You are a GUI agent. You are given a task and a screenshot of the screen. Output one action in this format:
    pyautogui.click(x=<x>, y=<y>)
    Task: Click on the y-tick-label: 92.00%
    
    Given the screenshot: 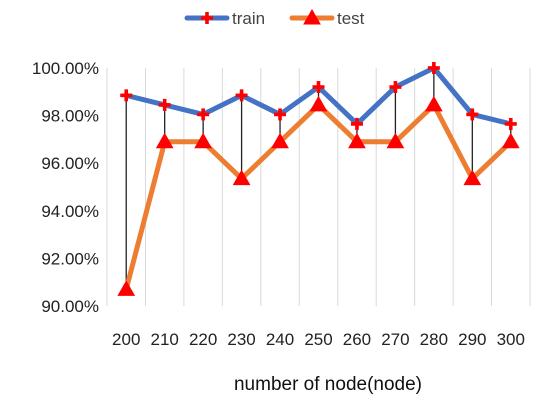 What is the action you would take?
    pyautogui.click(x=70, y=258)
    